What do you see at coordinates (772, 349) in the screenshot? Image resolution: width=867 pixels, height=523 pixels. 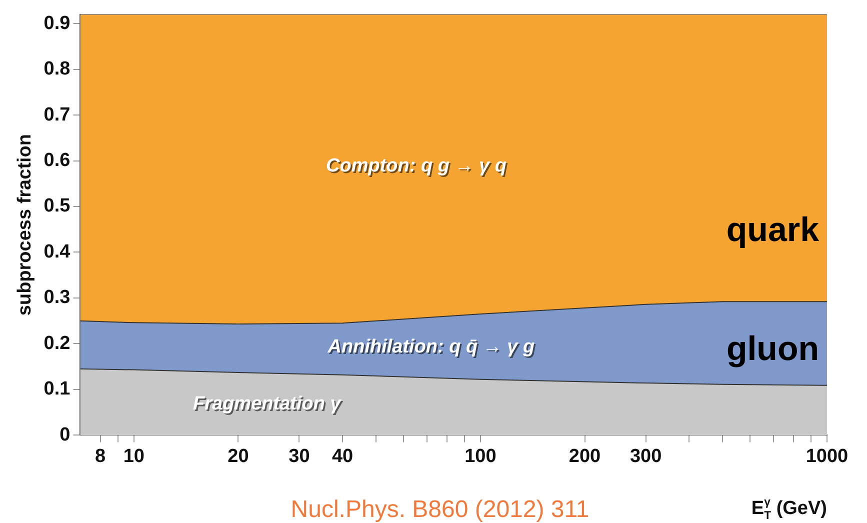 I see `annotation: gluon` at bounding box center [772, 349].